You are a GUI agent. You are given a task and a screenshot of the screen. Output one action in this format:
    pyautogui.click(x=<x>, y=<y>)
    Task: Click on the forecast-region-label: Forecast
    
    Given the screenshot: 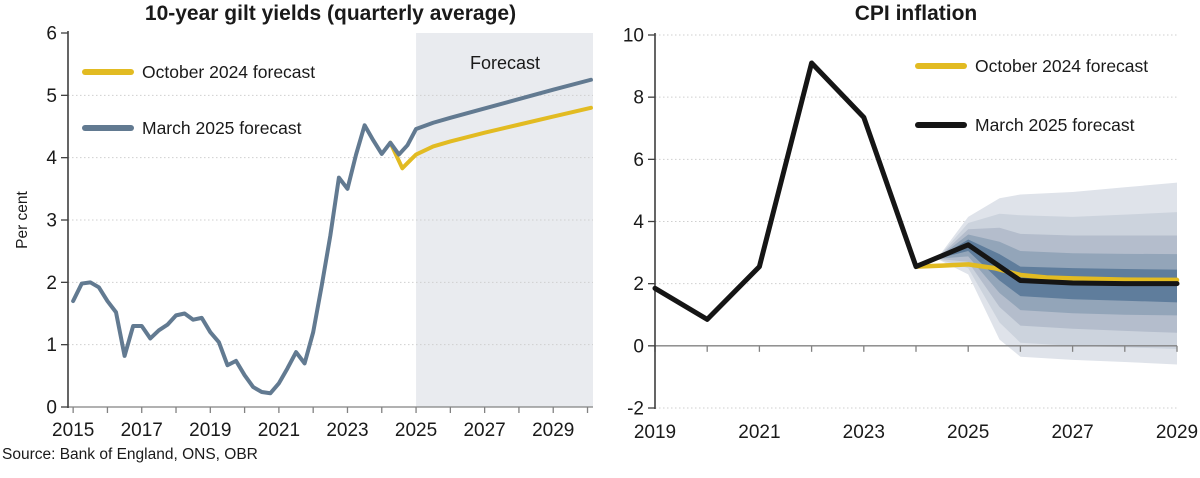 What is the action you would take?
    pyautogui.click(x=505, y=63)
    